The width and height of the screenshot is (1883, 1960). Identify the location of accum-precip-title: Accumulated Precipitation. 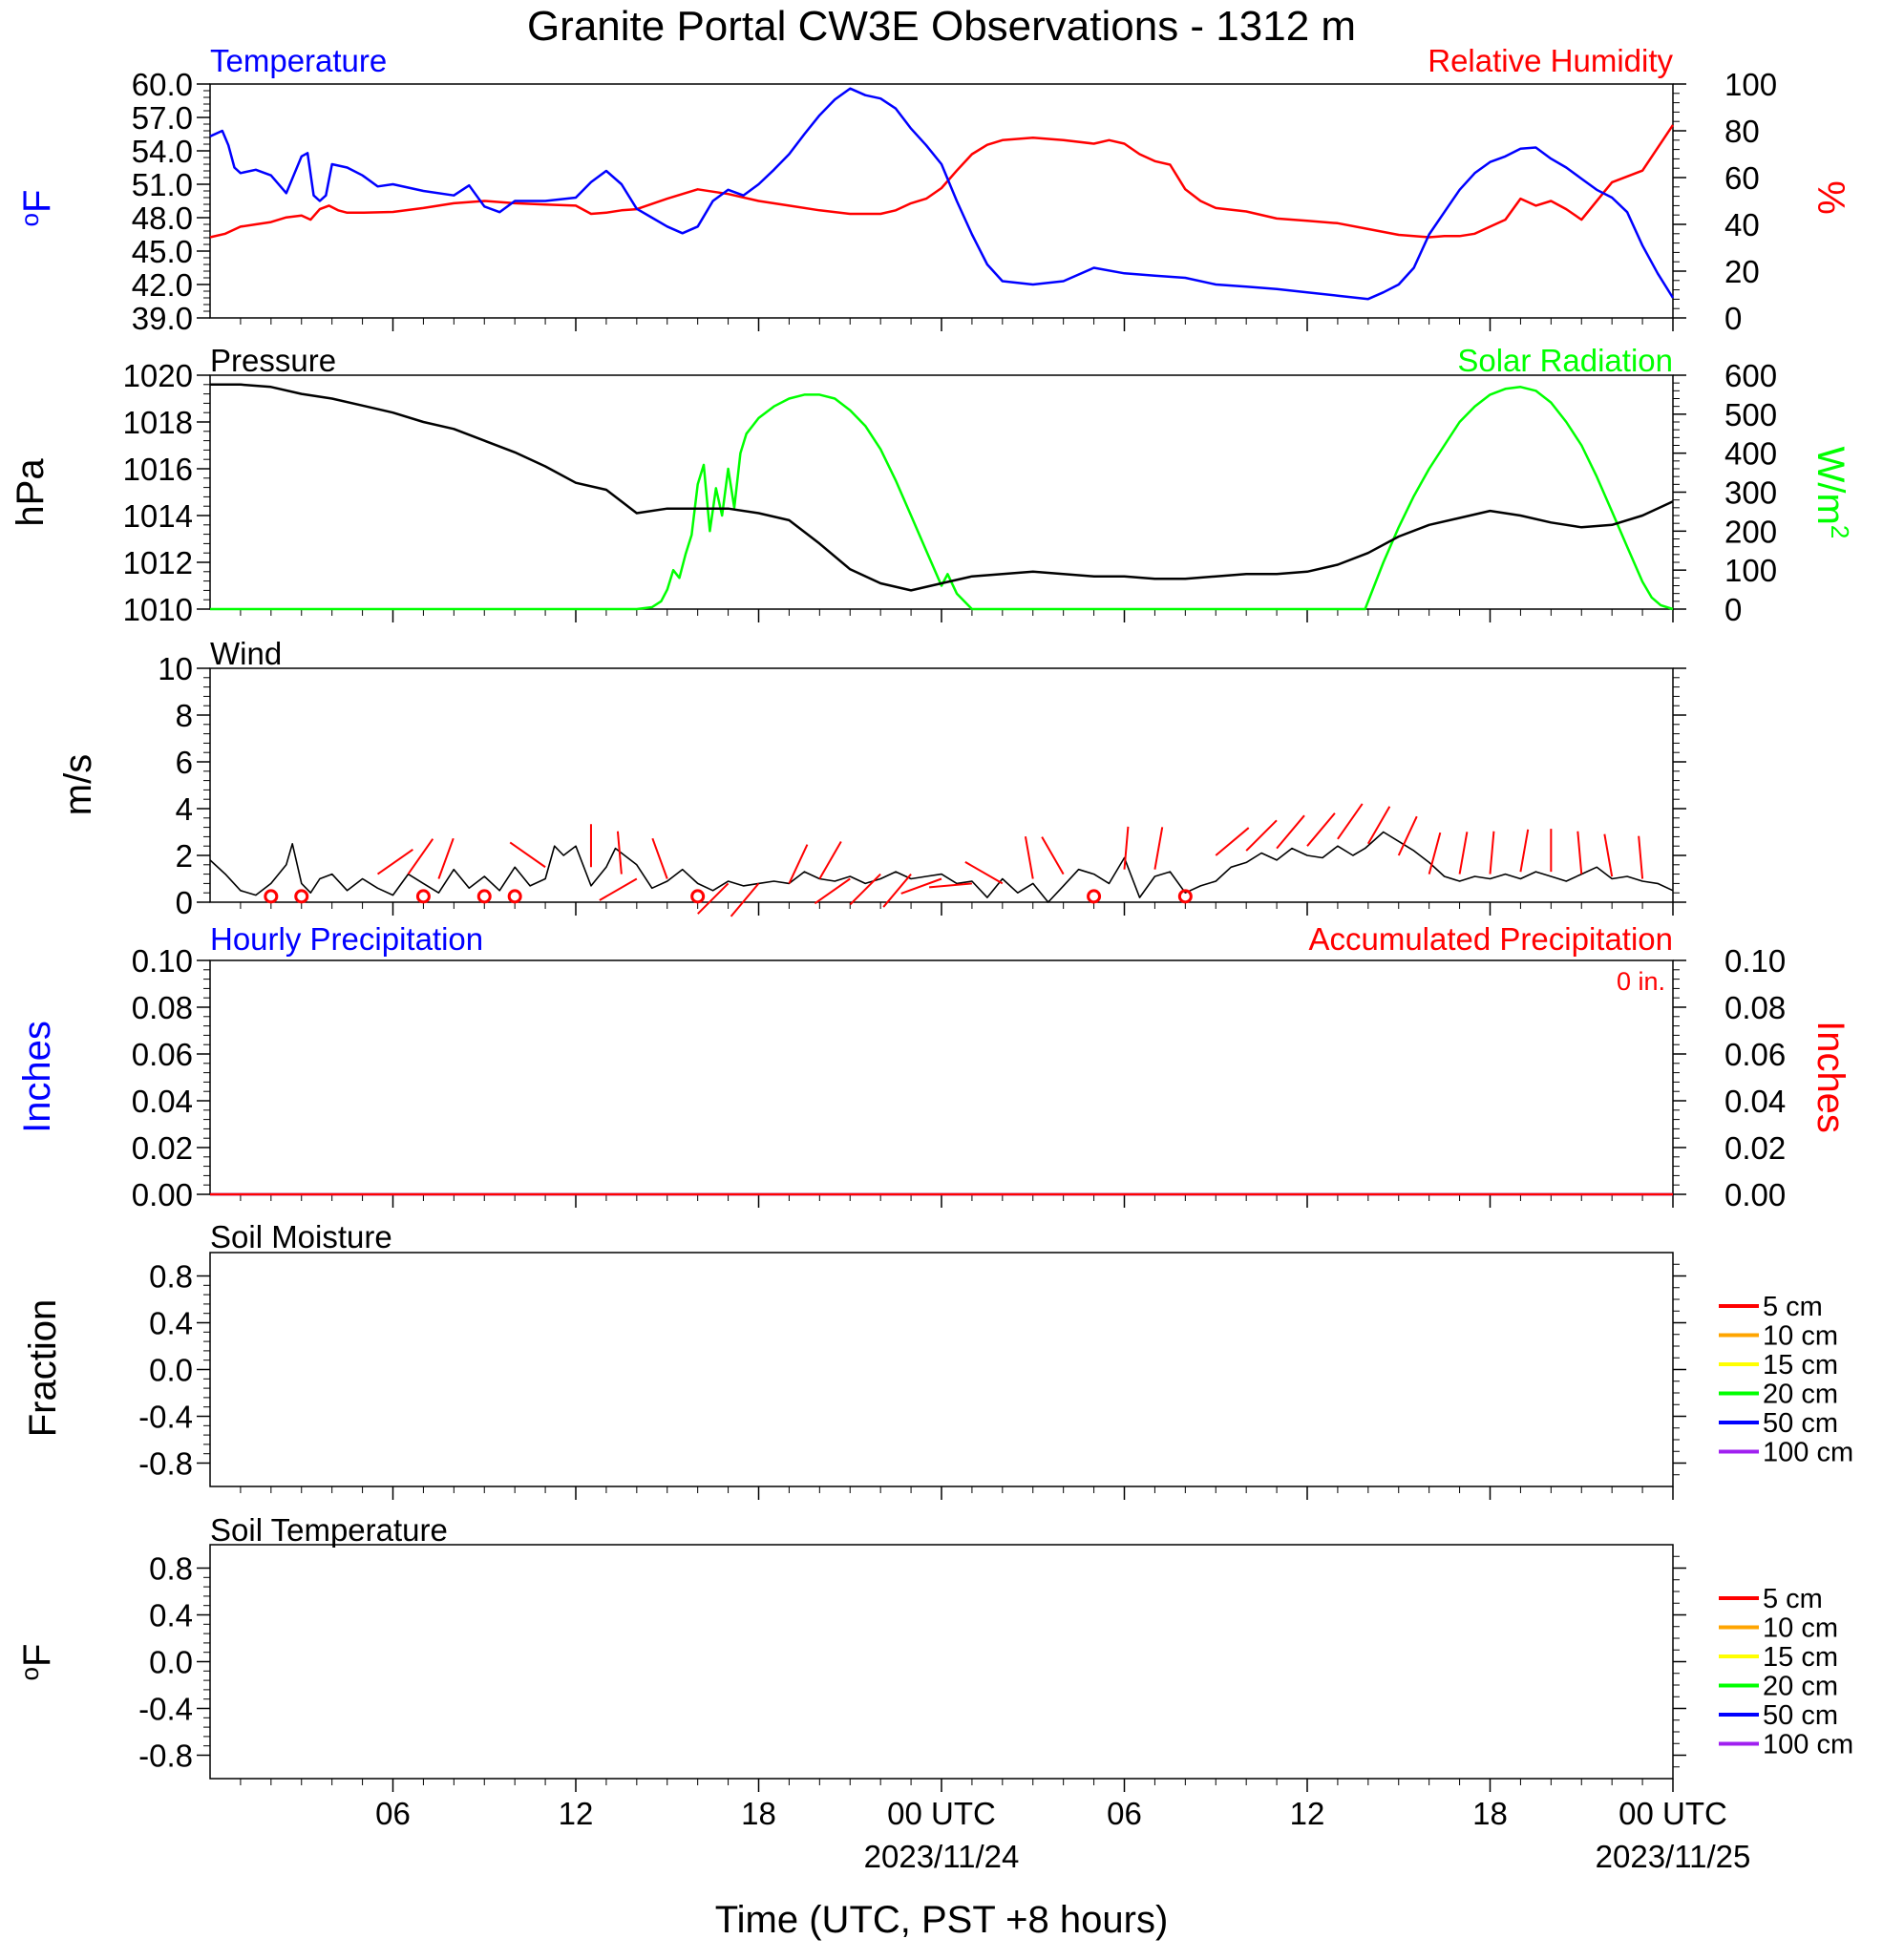
(1490, 939).